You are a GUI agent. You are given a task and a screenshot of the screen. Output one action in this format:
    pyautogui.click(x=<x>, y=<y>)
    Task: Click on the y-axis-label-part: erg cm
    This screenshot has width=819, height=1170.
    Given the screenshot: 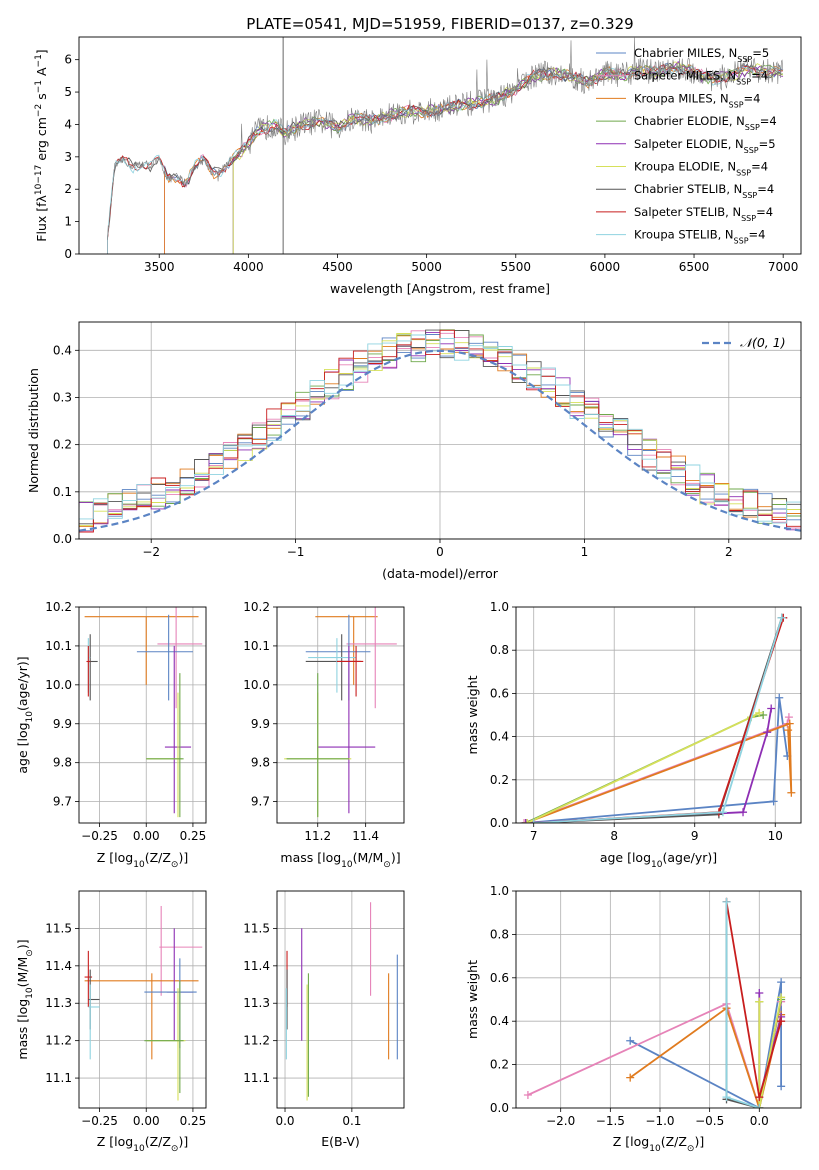 What is the action you would take?
    pyautogui.click(x=41, y=141)
    